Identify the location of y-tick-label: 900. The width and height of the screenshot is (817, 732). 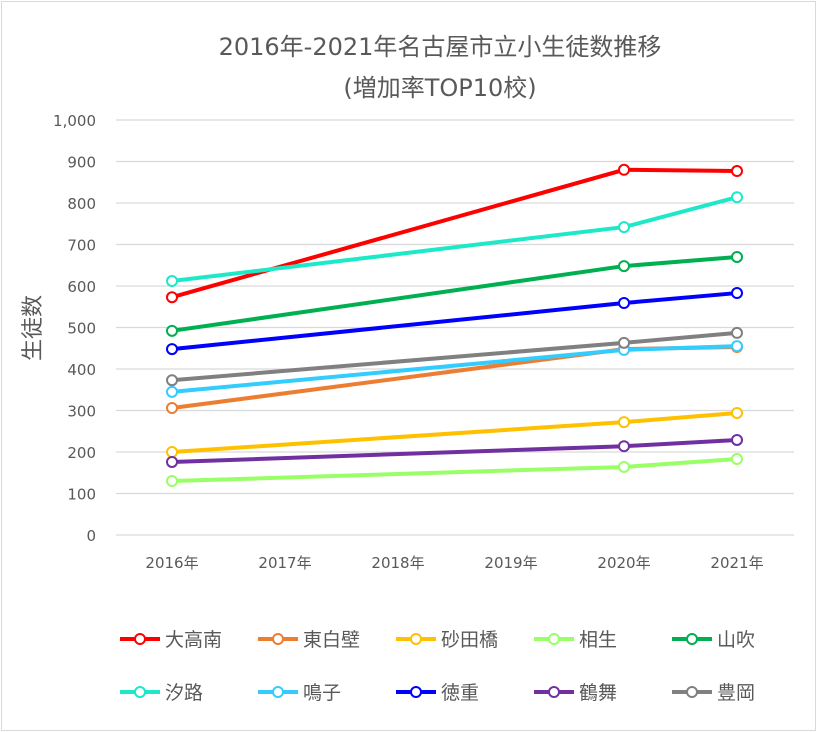
(81, 163).